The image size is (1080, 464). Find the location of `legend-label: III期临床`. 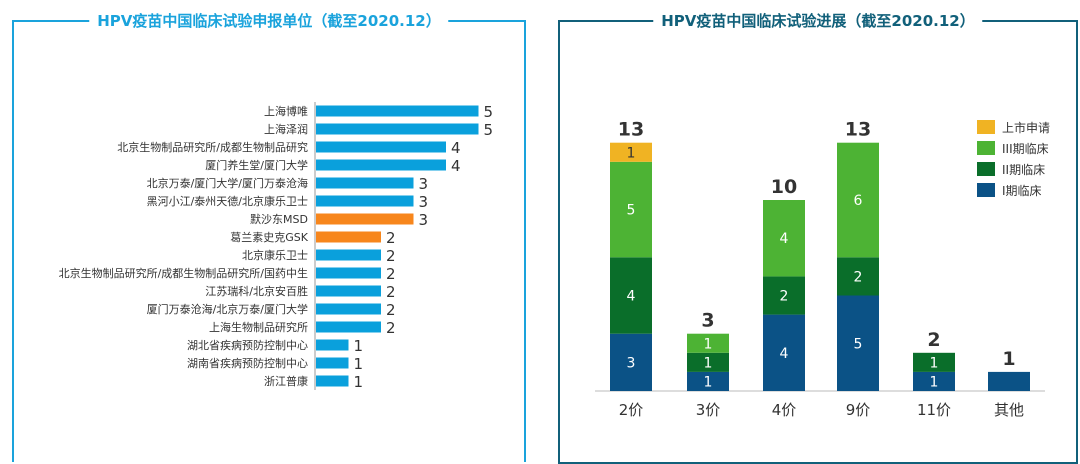

legend-label: III期临床 is located at coordinates (1025, 149).